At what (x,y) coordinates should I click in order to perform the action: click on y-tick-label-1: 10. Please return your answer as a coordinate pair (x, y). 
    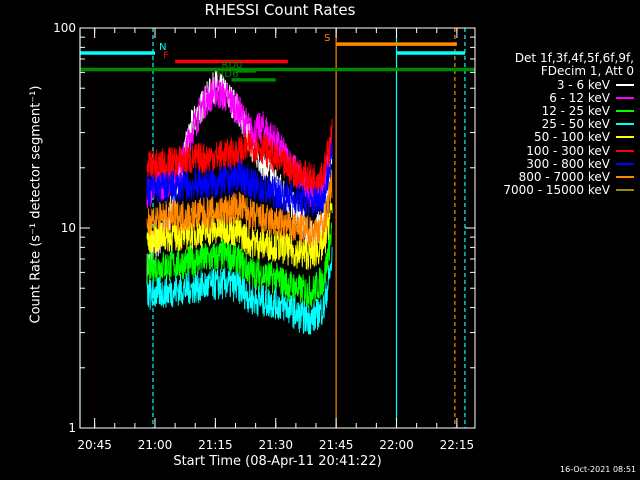
    Looking at the image, I should click on (68, 228).